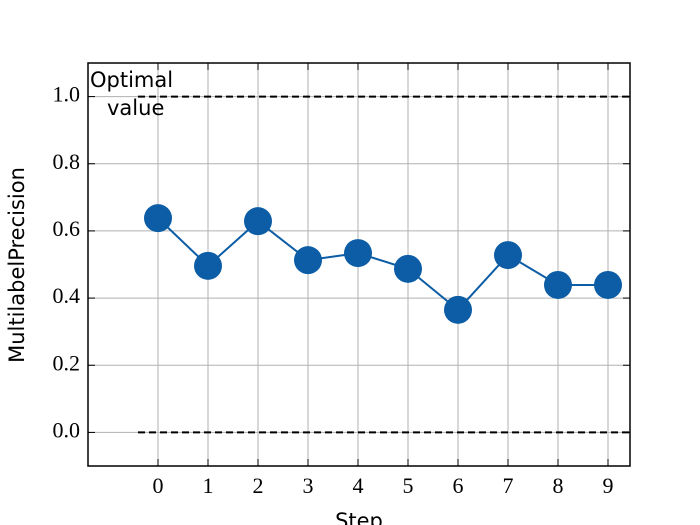 The image size is (700, 525). Describe the element at coordinates (17, 265) in the screenshot. I see `y-axis-label: MultilabelPrecision` at that location.